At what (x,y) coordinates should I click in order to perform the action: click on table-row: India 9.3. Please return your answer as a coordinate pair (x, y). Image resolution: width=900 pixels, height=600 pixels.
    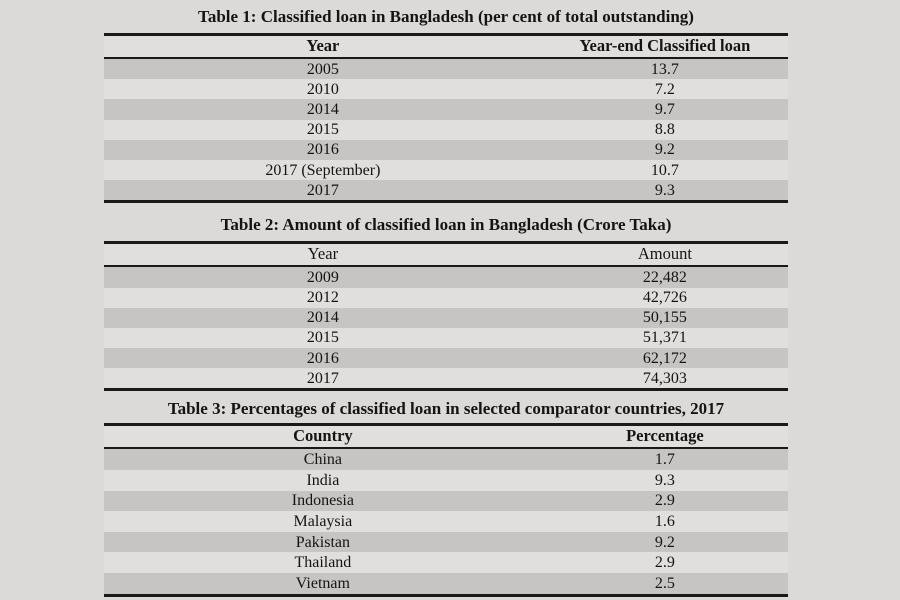
    Looking at the image, I should click on (446, 480).